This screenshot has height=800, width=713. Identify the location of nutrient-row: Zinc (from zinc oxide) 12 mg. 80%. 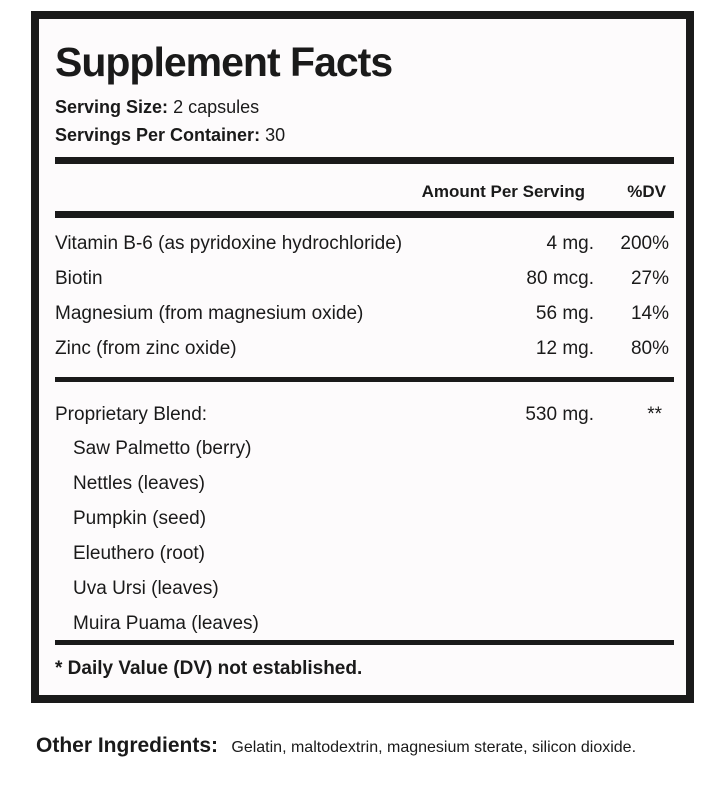
(364, 353).